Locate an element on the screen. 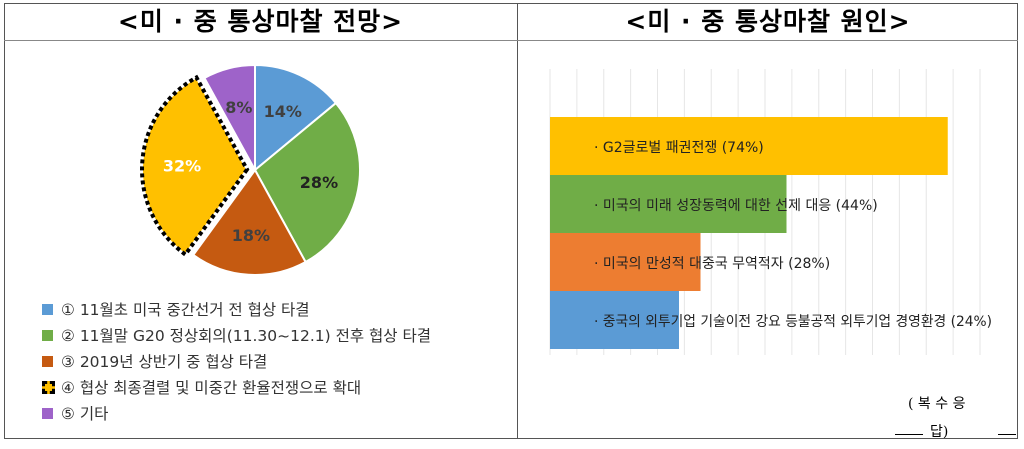  bar-label-1: · G2글로벌 패권전쟁 (74%) is located at coordinates (679, 148).